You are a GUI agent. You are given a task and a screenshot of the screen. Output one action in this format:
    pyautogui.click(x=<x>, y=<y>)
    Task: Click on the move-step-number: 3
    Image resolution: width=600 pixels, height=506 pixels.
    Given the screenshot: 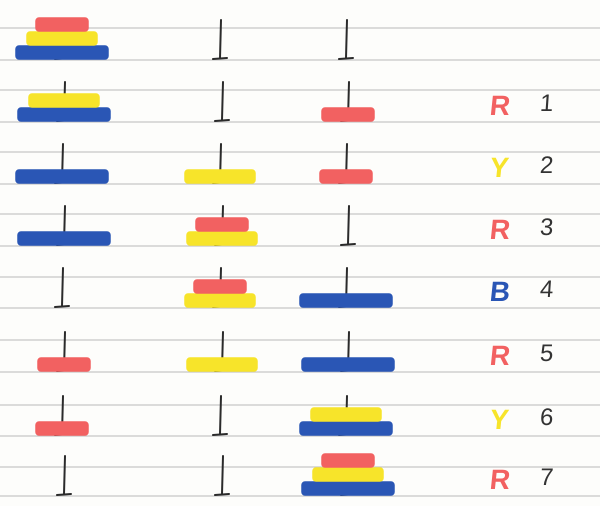 What is the action you would take?
    pyautogui.click(x=547, y=227)
    